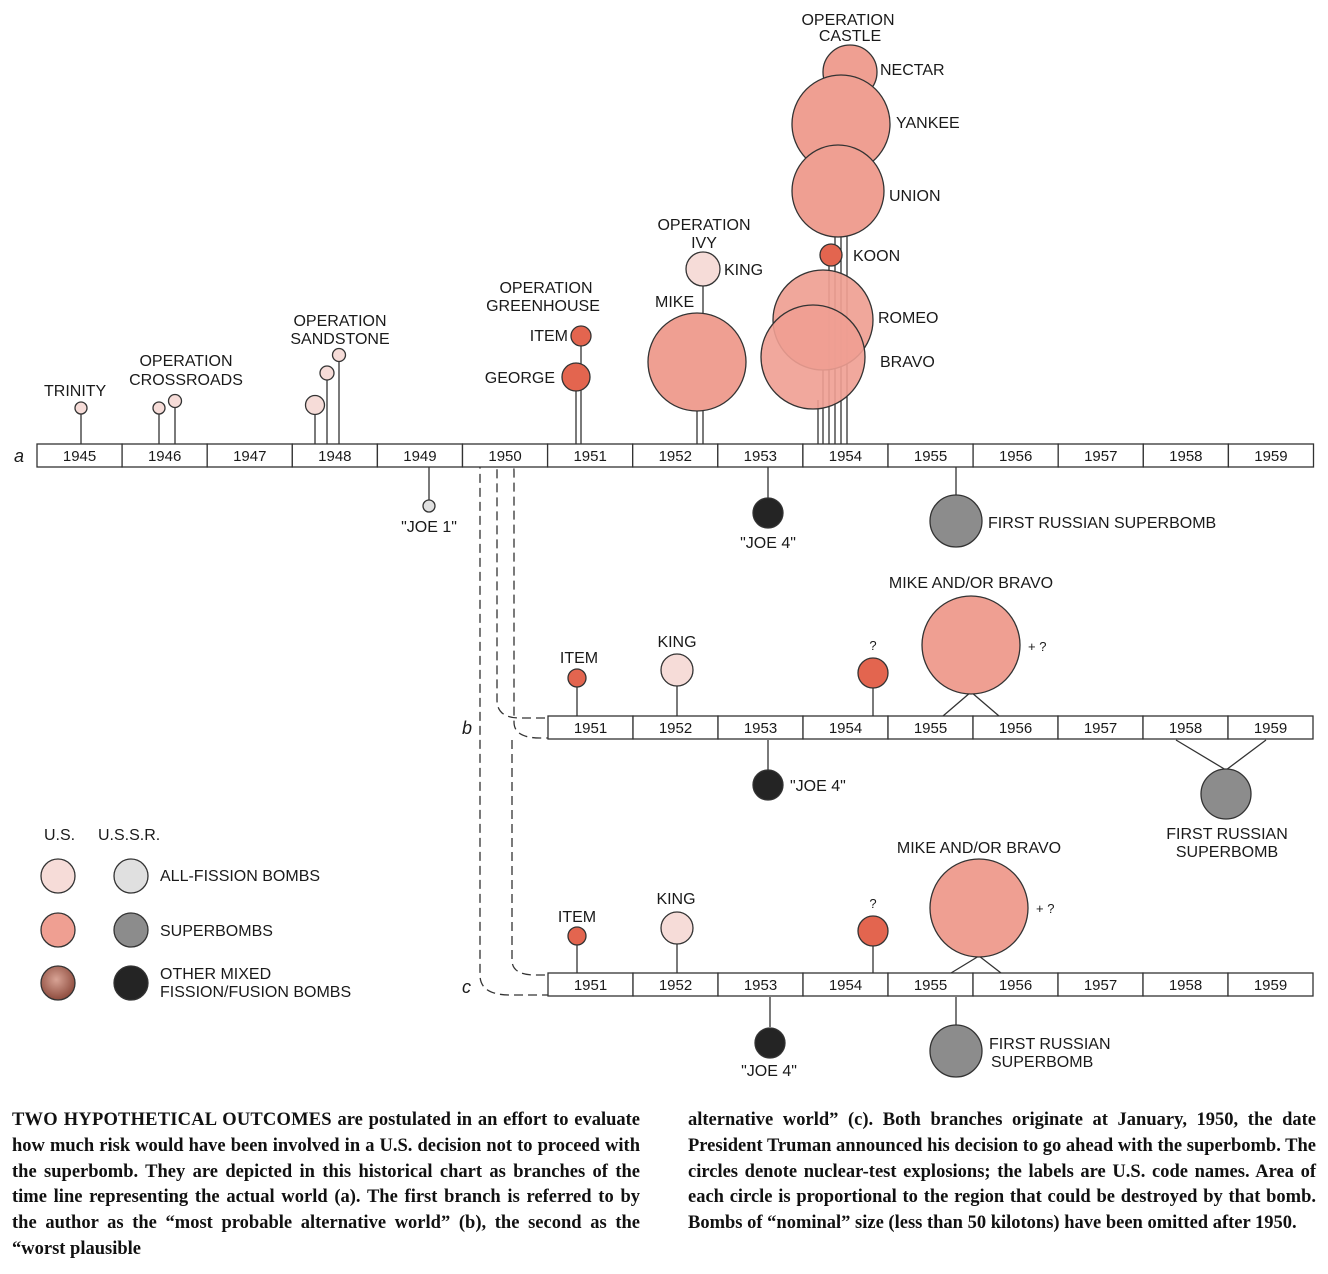  What do you see at coordinates (704, 243) in the screenshot?
I see `label-ivy-2: IVY` at bounding box center [704, 243].